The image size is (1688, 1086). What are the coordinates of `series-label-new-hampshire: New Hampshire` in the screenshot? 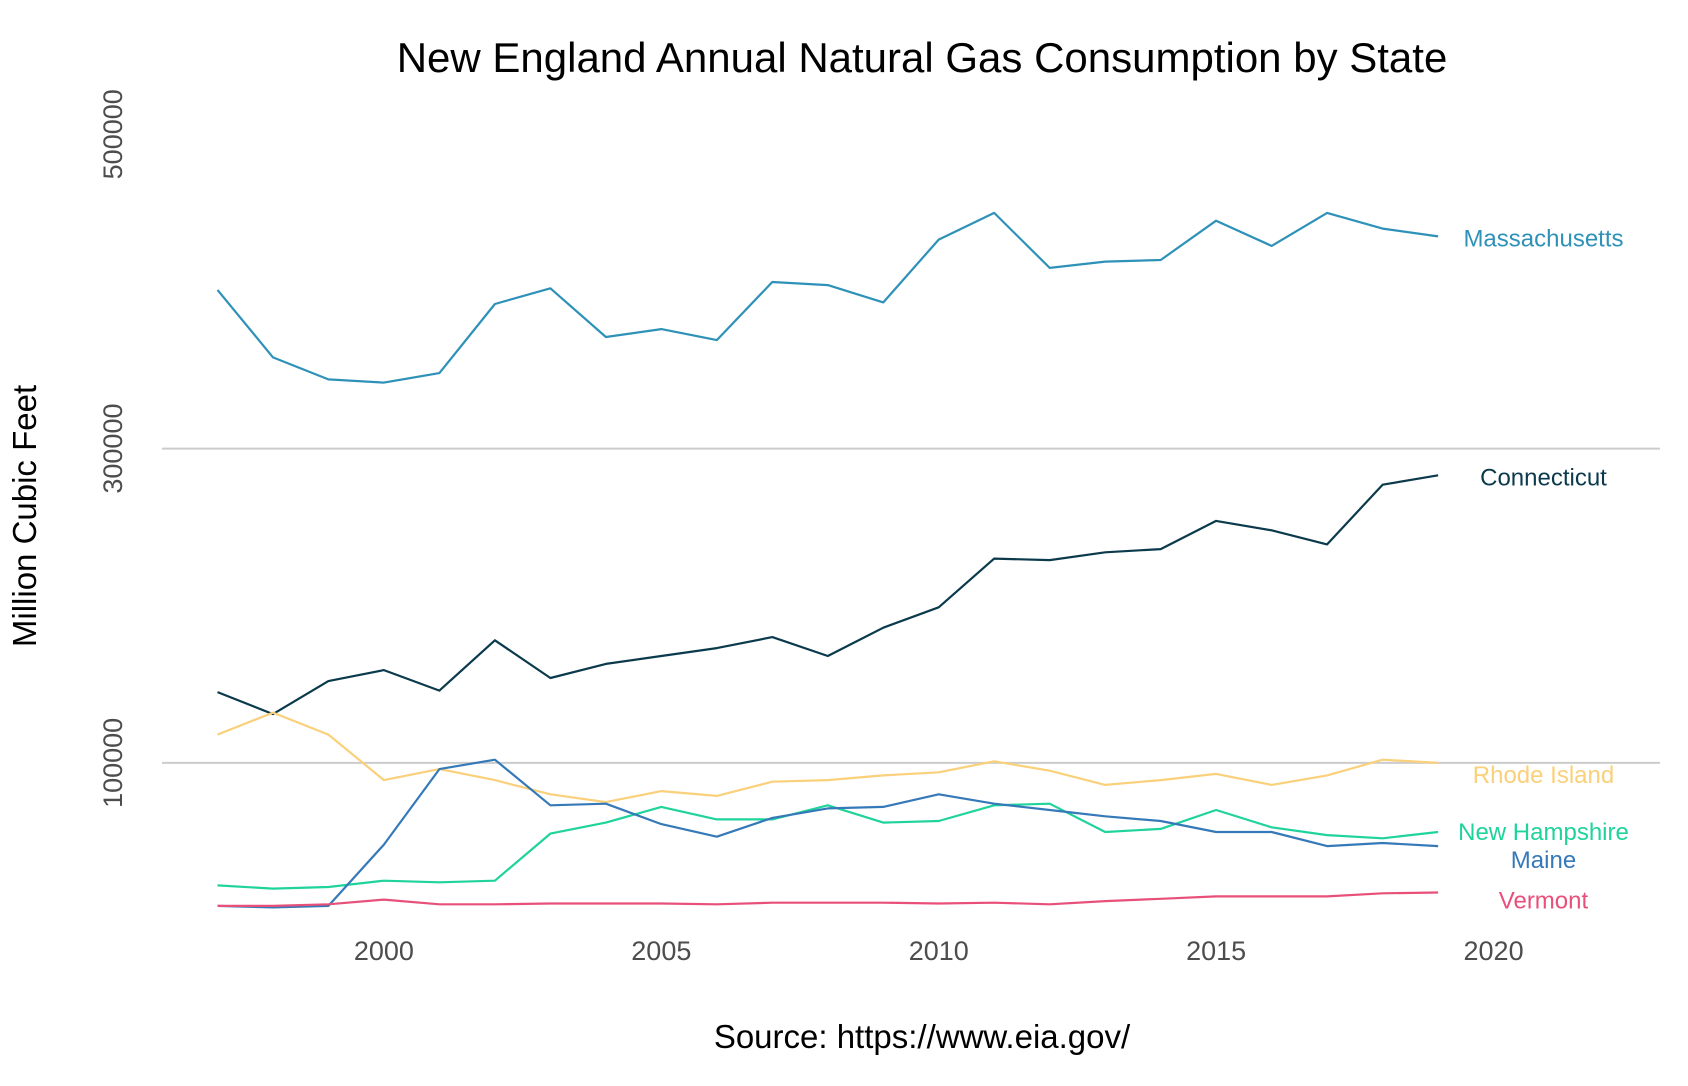 It's located at (1543, 832).